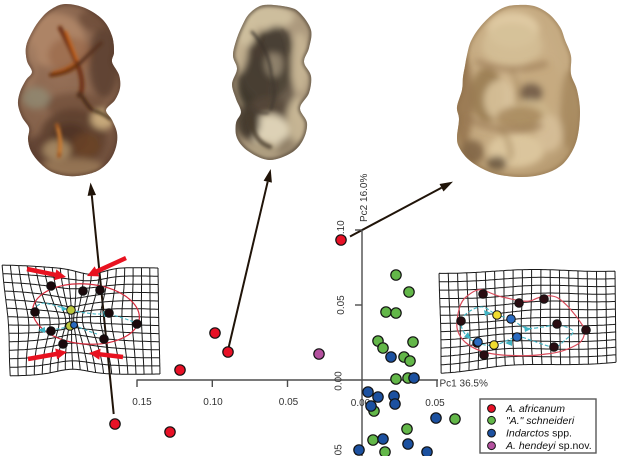 Image resolution: width=624 pixels, height=456 pixels. What do you see at coordinates (364, 198) in the screenshot?
I see `svg-text: Pc2 16.0%` at bounding box center [364, 198].